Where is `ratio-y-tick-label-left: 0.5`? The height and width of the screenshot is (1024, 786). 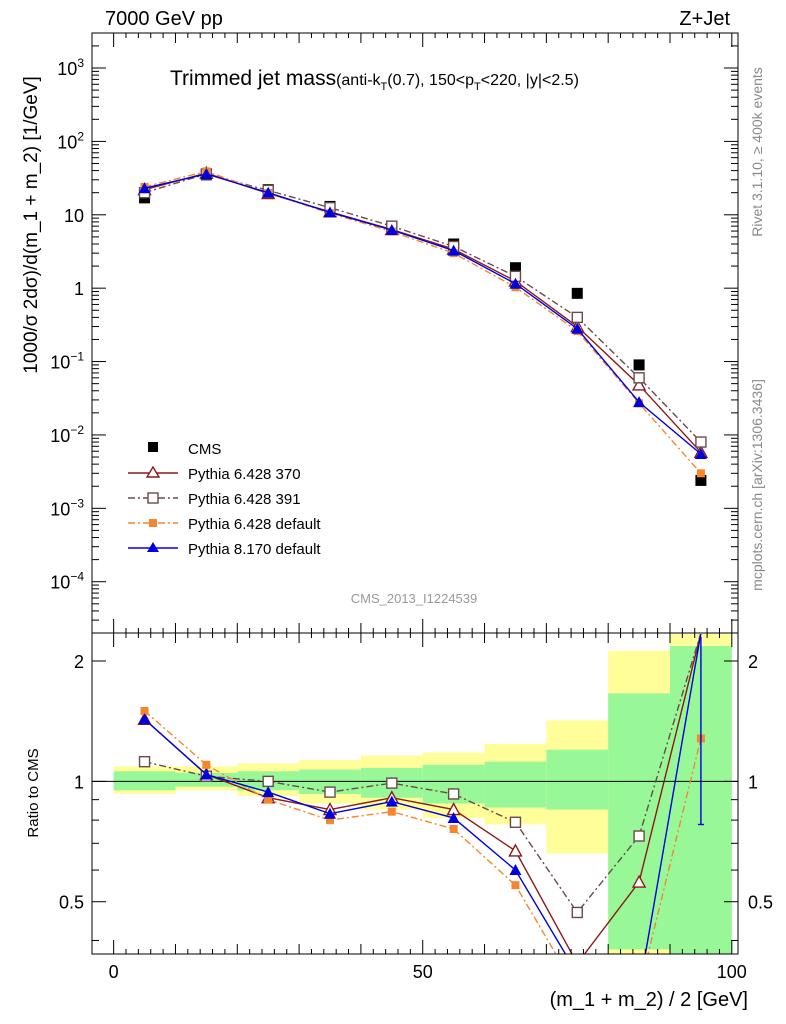 ratio-y-tick-label-left: 0.5 is located at coordinates (71, 903).